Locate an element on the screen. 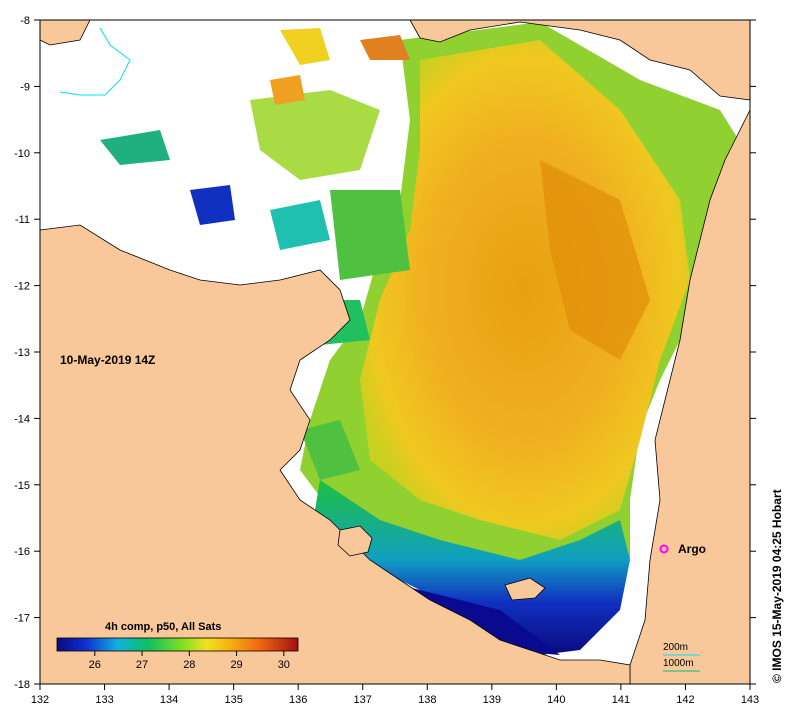  lon-tick-label: 138 is located at coordinates (427, 700).